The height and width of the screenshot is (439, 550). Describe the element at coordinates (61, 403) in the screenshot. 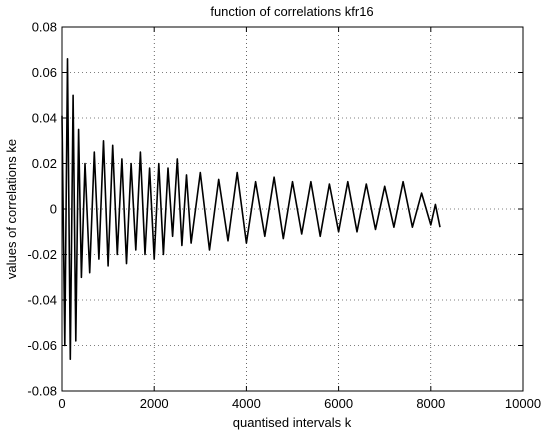

I see `x-tick-label: 0` at that location.